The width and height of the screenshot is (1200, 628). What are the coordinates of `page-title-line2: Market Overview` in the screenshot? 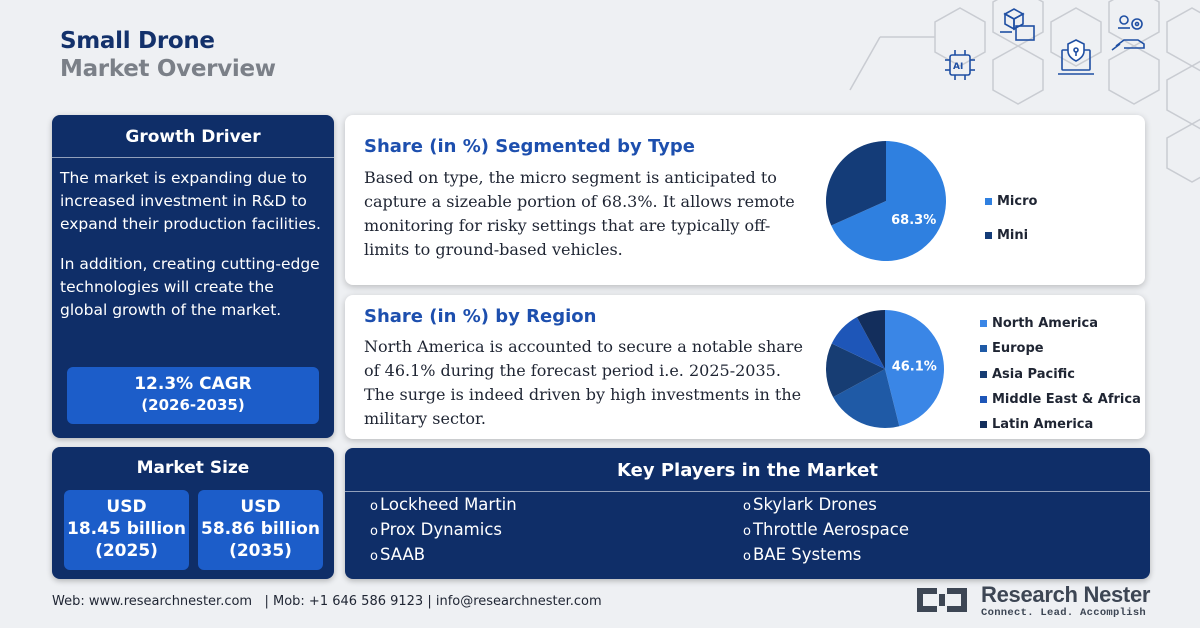 It's located at (168, 69).